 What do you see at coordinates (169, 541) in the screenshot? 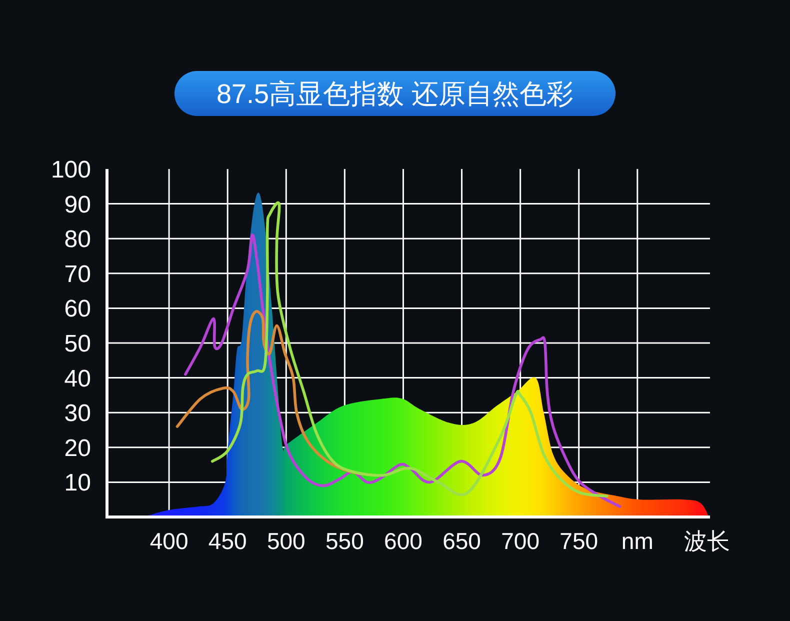
I see `x-tick-label: 400` at bounding box center [169, 541].